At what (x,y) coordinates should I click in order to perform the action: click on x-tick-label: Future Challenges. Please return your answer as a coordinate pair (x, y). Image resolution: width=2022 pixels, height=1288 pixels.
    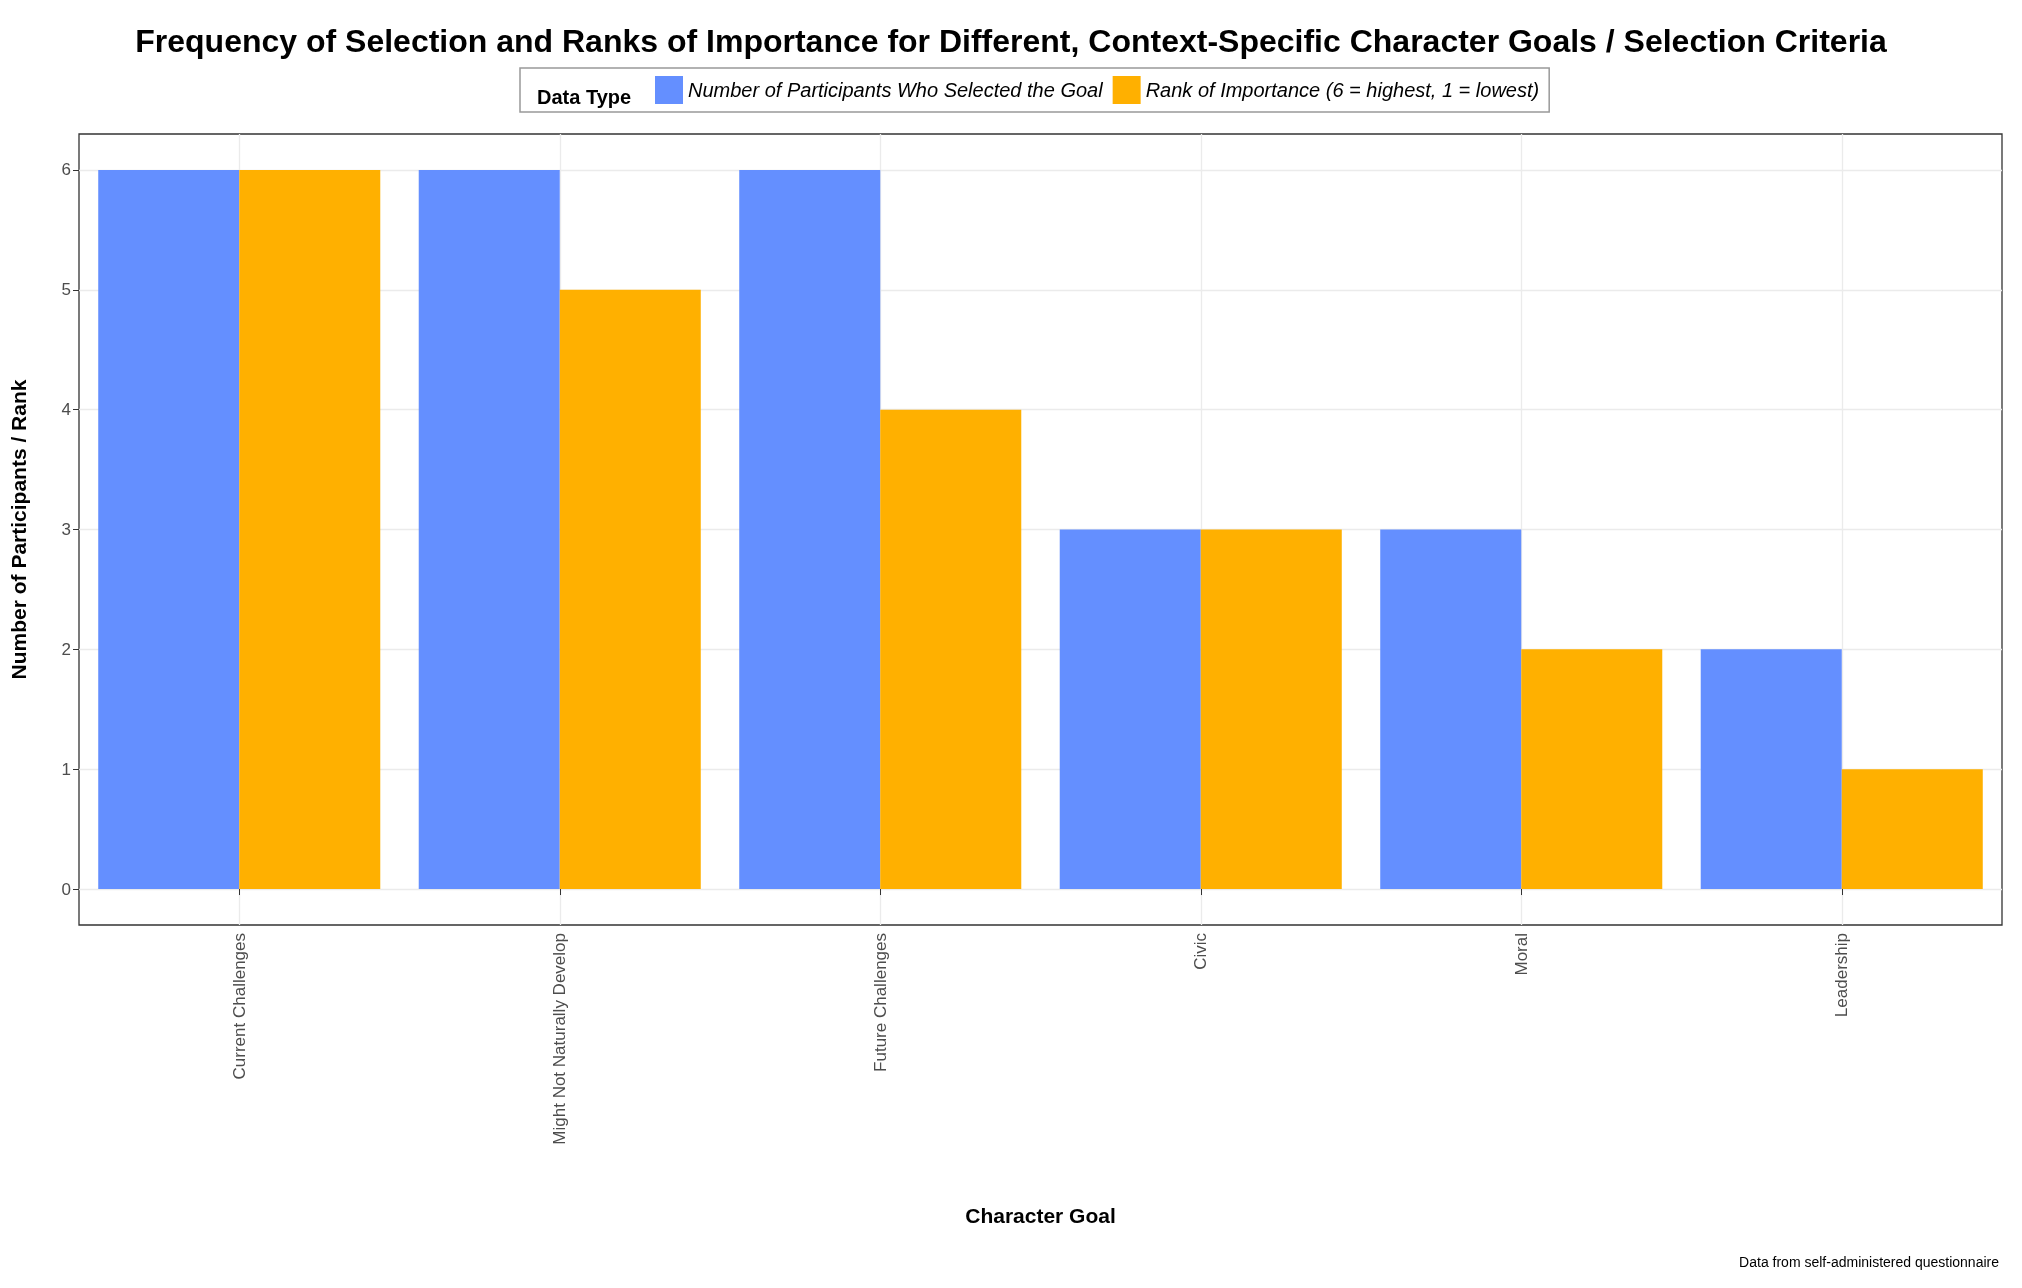
    Looking at the image, I should click on (880, 1002).